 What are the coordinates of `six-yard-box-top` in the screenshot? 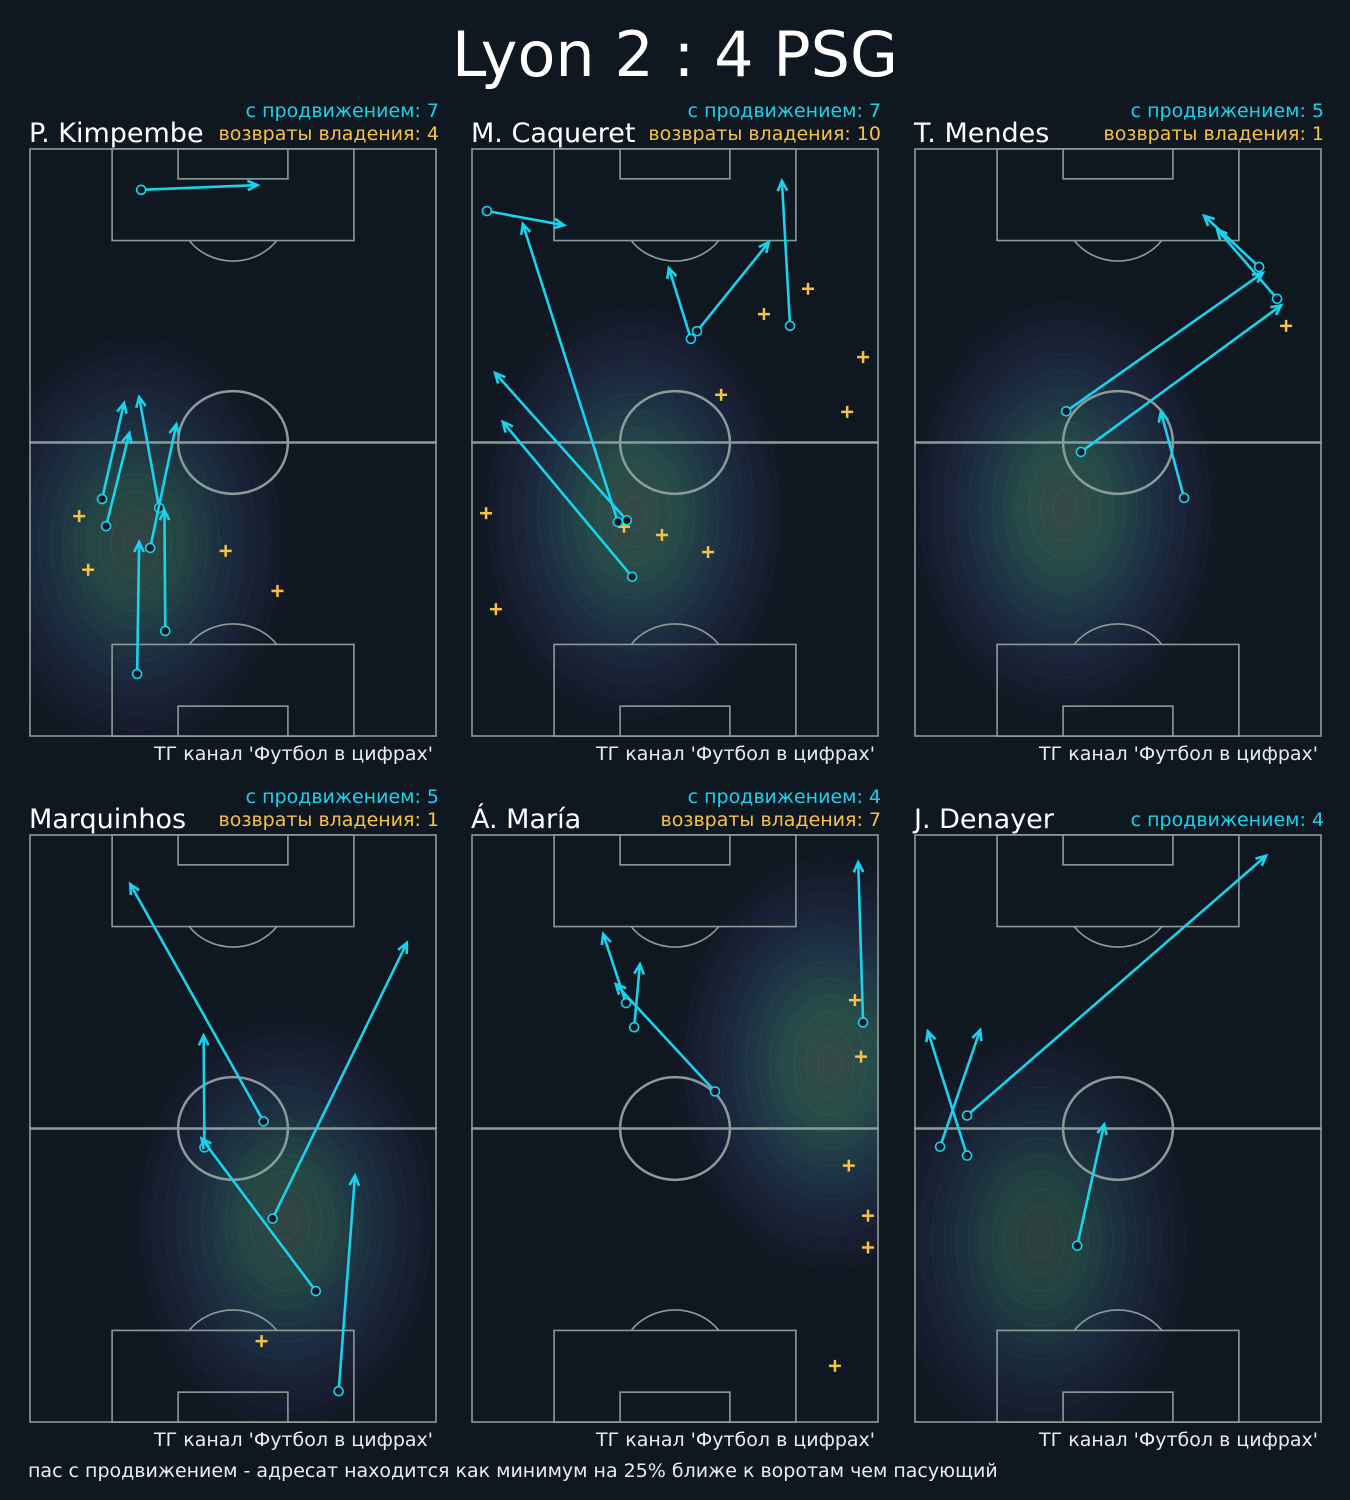 It's located at (1118, 164).